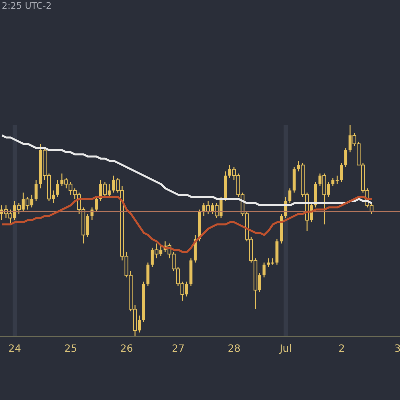 The image size is (400, 400). What do you see at coordinates (15, 350) in the screenshot?
I see `x-tick-label: 24` at bounding box center [15, 350].